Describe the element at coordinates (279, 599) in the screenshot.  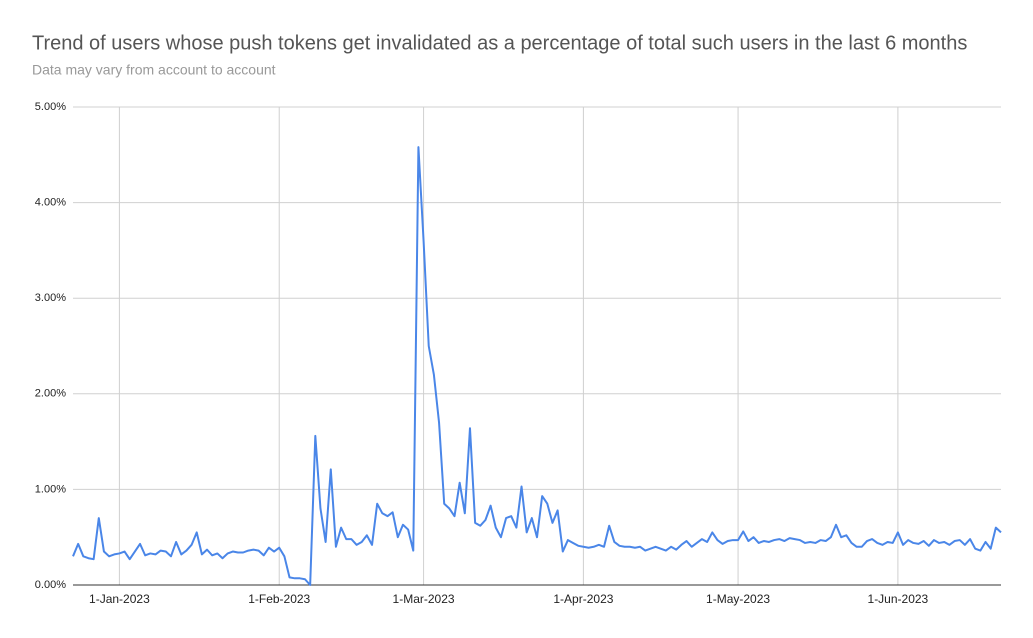
I see `x-tick-label: 1-Feb-2023` at that location.